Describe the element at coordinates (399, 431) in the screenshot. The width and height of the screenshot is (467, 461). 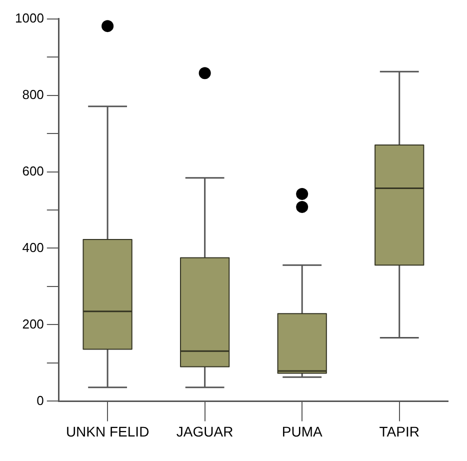
I see `x-tick-label: TAPIR` at that location.